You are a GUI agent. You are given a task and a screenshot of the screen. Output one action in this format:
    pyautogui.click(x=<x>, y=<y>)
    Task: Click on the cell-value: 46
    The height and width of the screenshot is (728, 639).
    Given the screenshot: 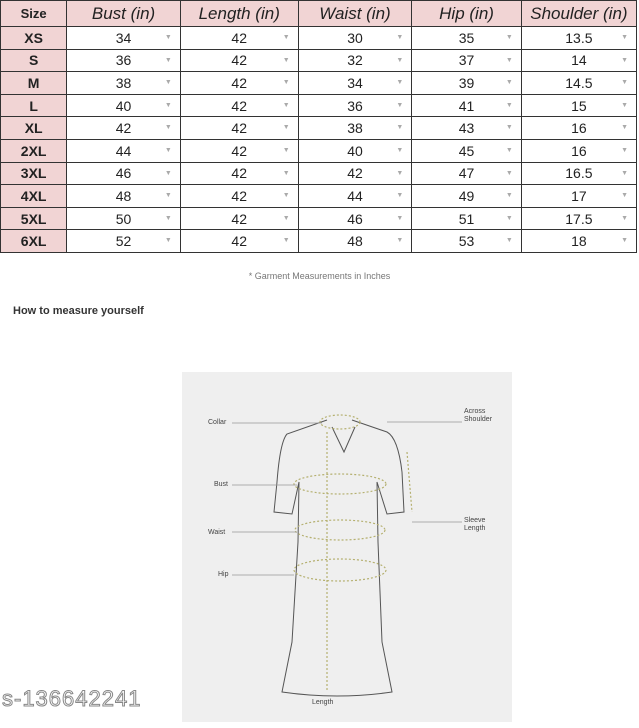 What is the action you would take?
    pyautogui.click(x=355, y=218)
    